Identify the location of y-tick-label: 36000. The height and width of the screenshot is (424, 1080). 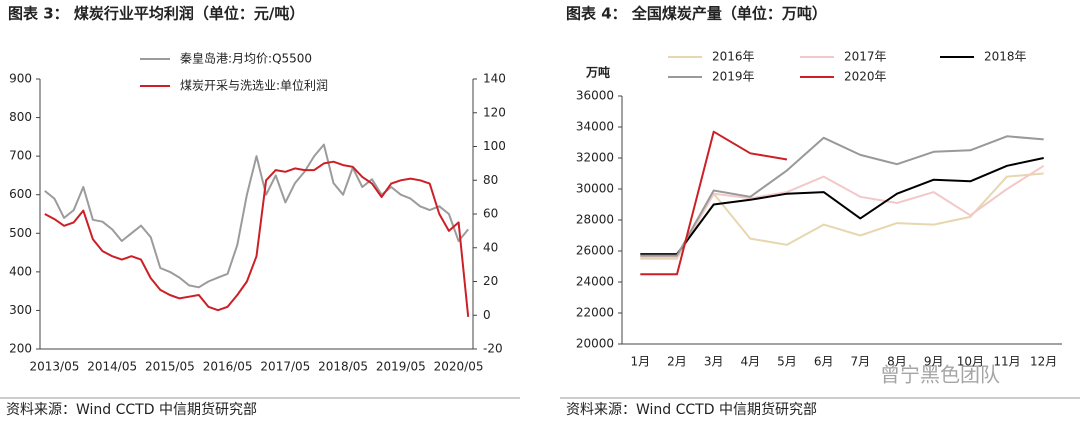
(595, 96).